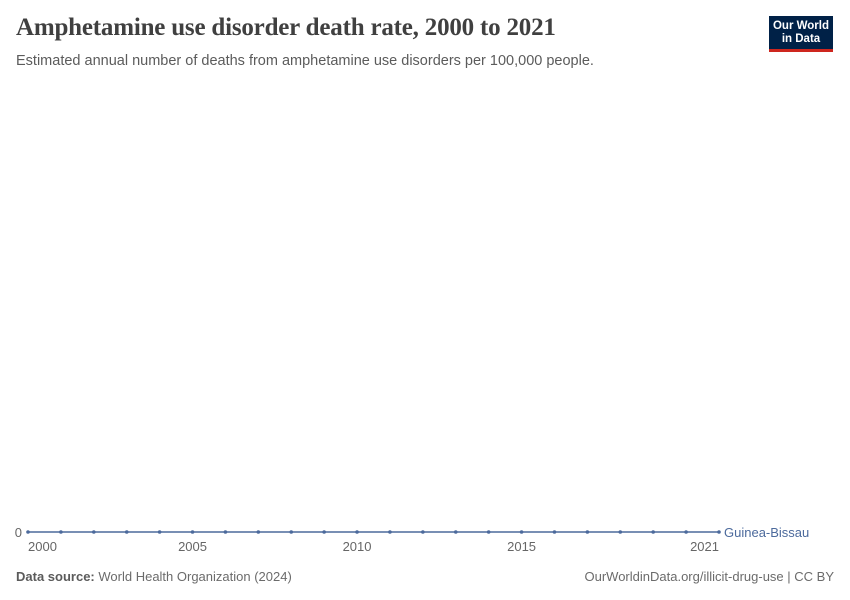 This screenshot has width=850, height=600. I want to click on owid-logo: Our World in Data, so click(801, 34).